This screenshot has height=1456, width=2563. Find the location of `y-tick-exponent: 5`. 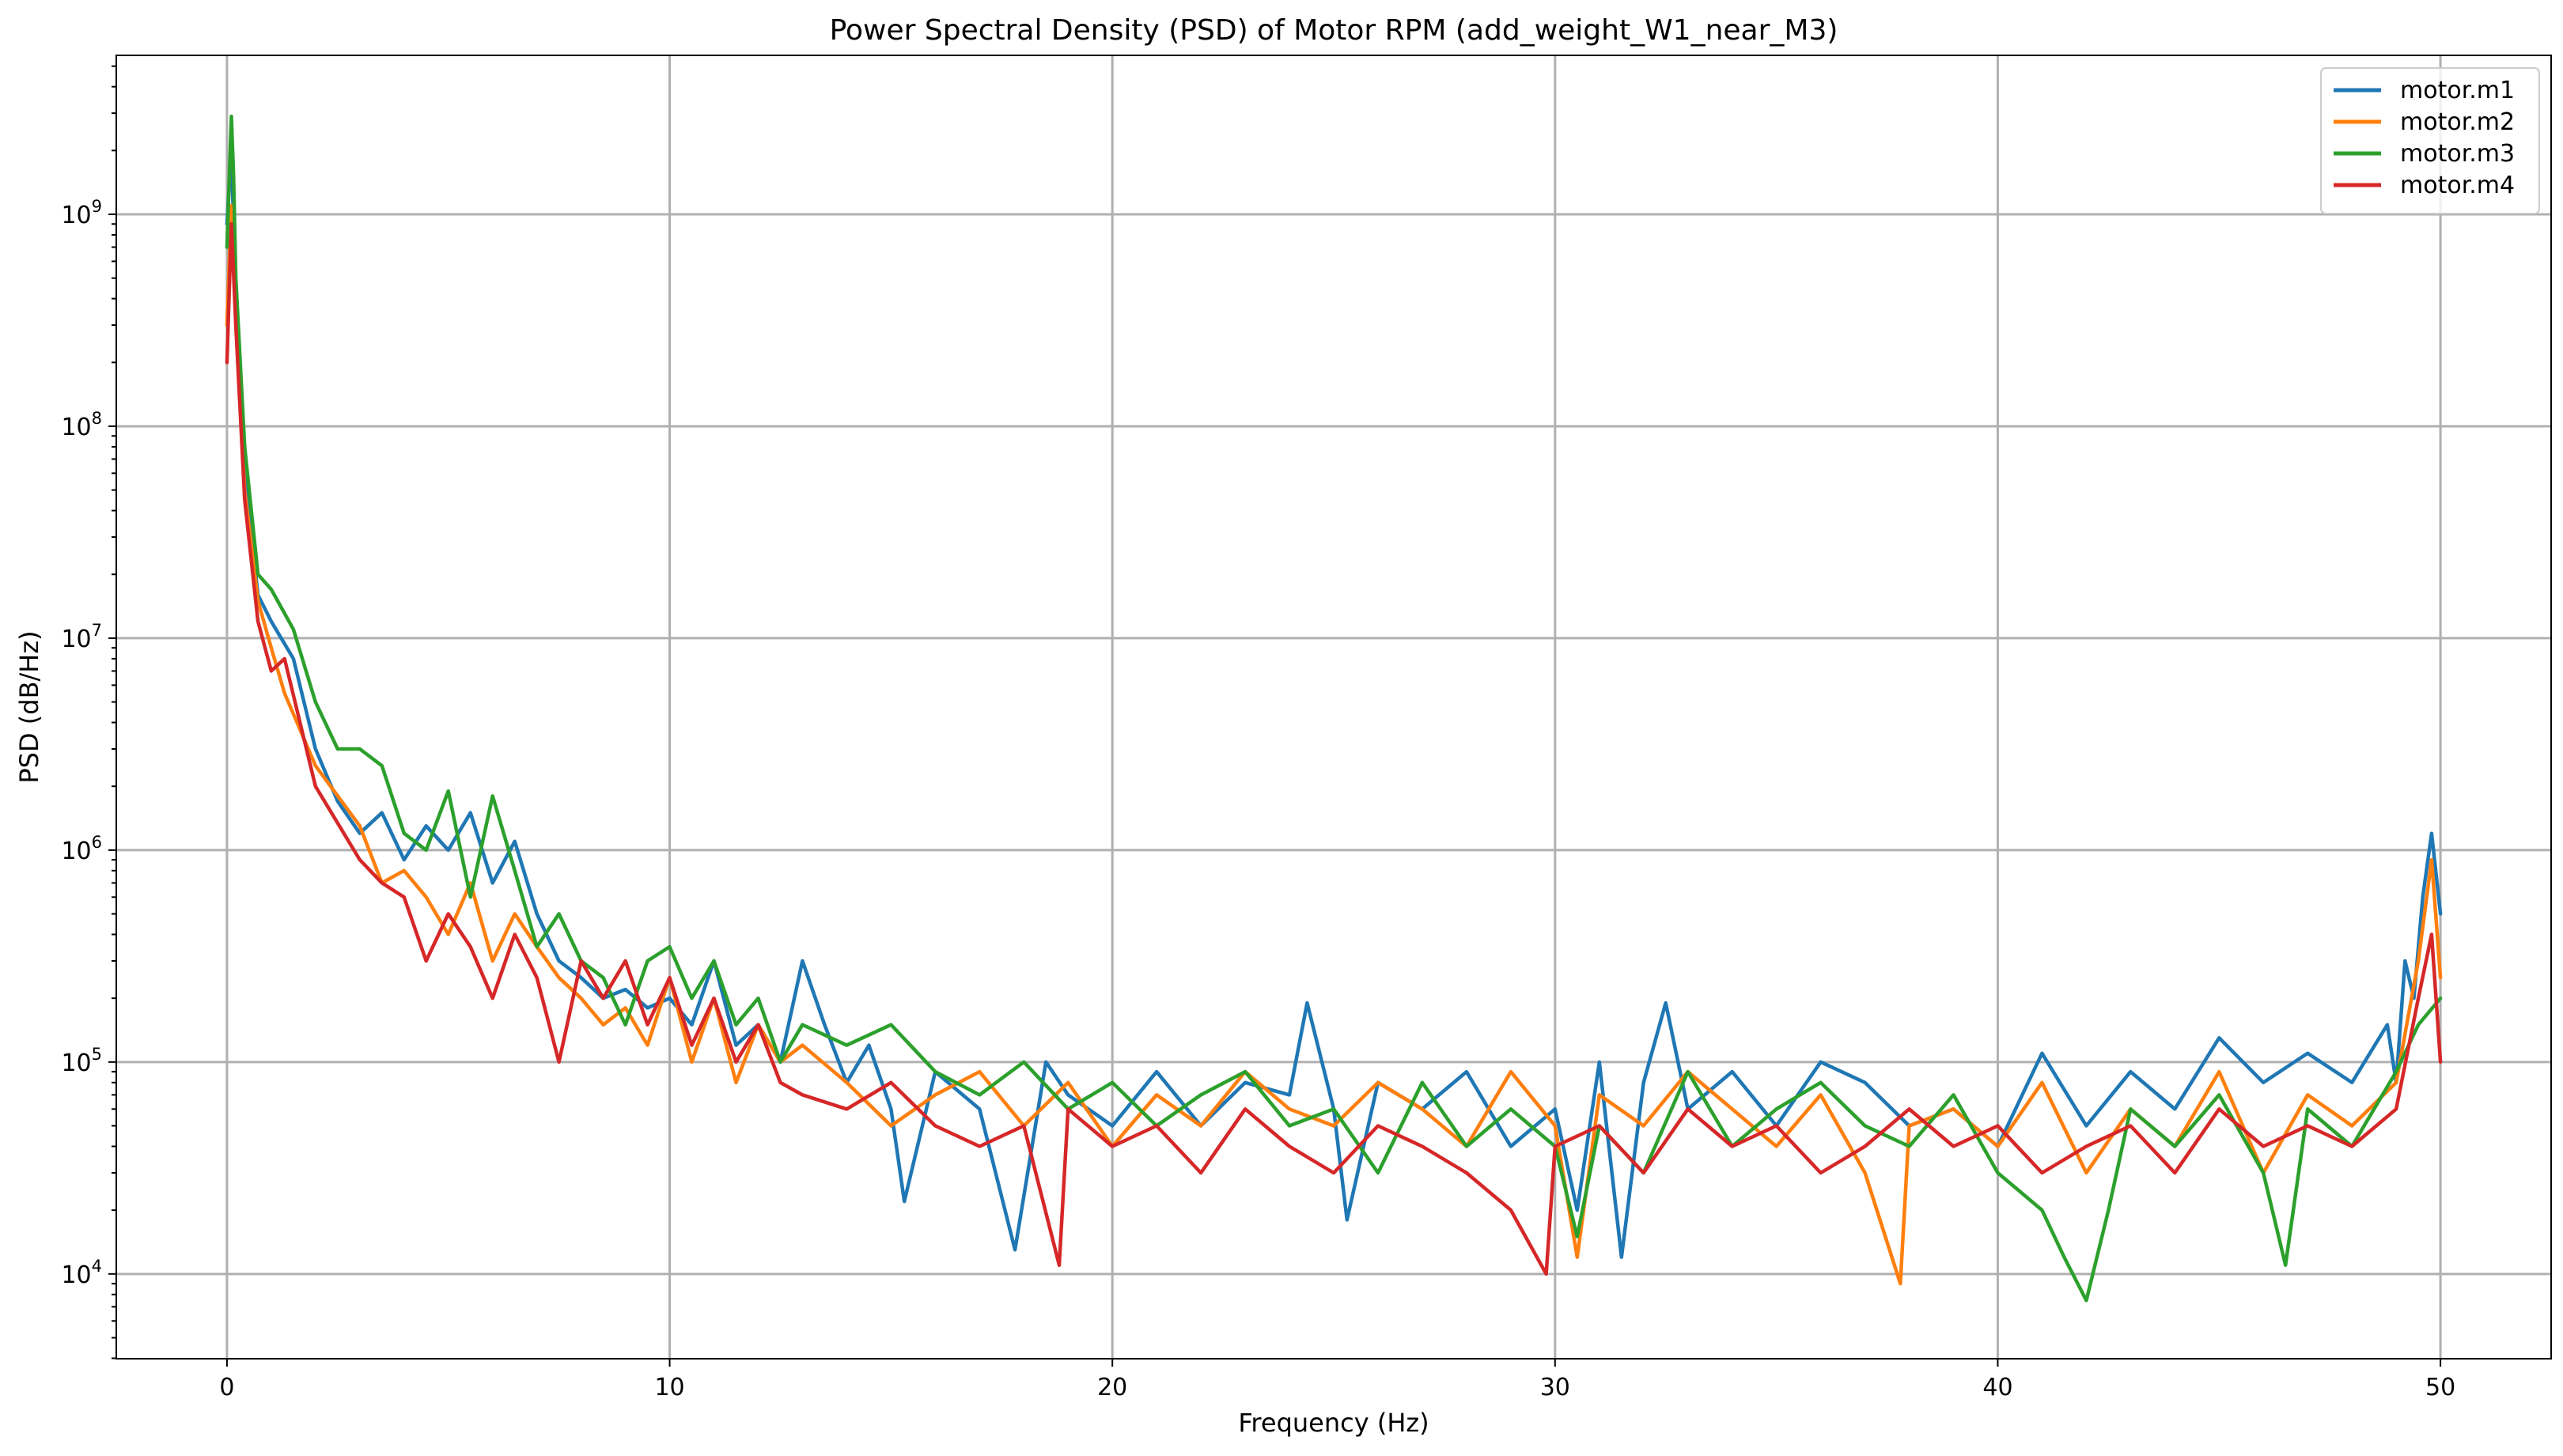

y-tick-exponent: 5 is located at coordinates (97, 1054).